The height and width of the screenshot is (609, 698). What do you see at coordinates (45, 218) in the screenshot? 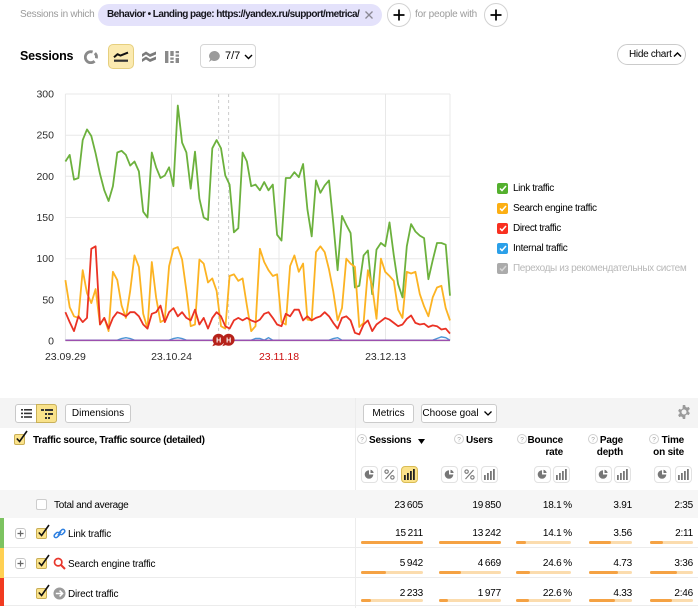
I see `svg-text: 150` at bounding box center [45, 218].